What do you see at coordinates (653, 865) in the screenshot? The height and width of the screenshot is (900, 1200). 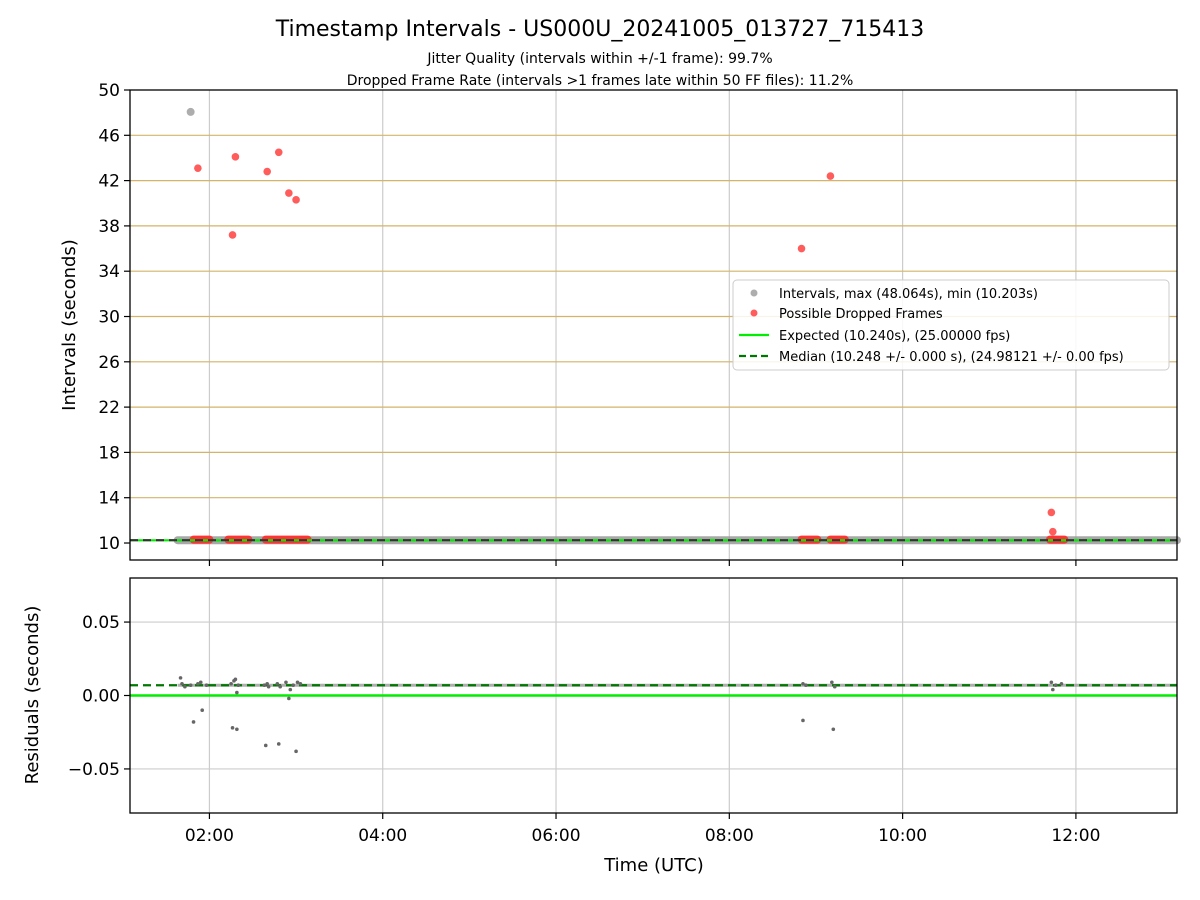 I see `x-axis-label: Time (UTC)` at bounding box center [653, 865].